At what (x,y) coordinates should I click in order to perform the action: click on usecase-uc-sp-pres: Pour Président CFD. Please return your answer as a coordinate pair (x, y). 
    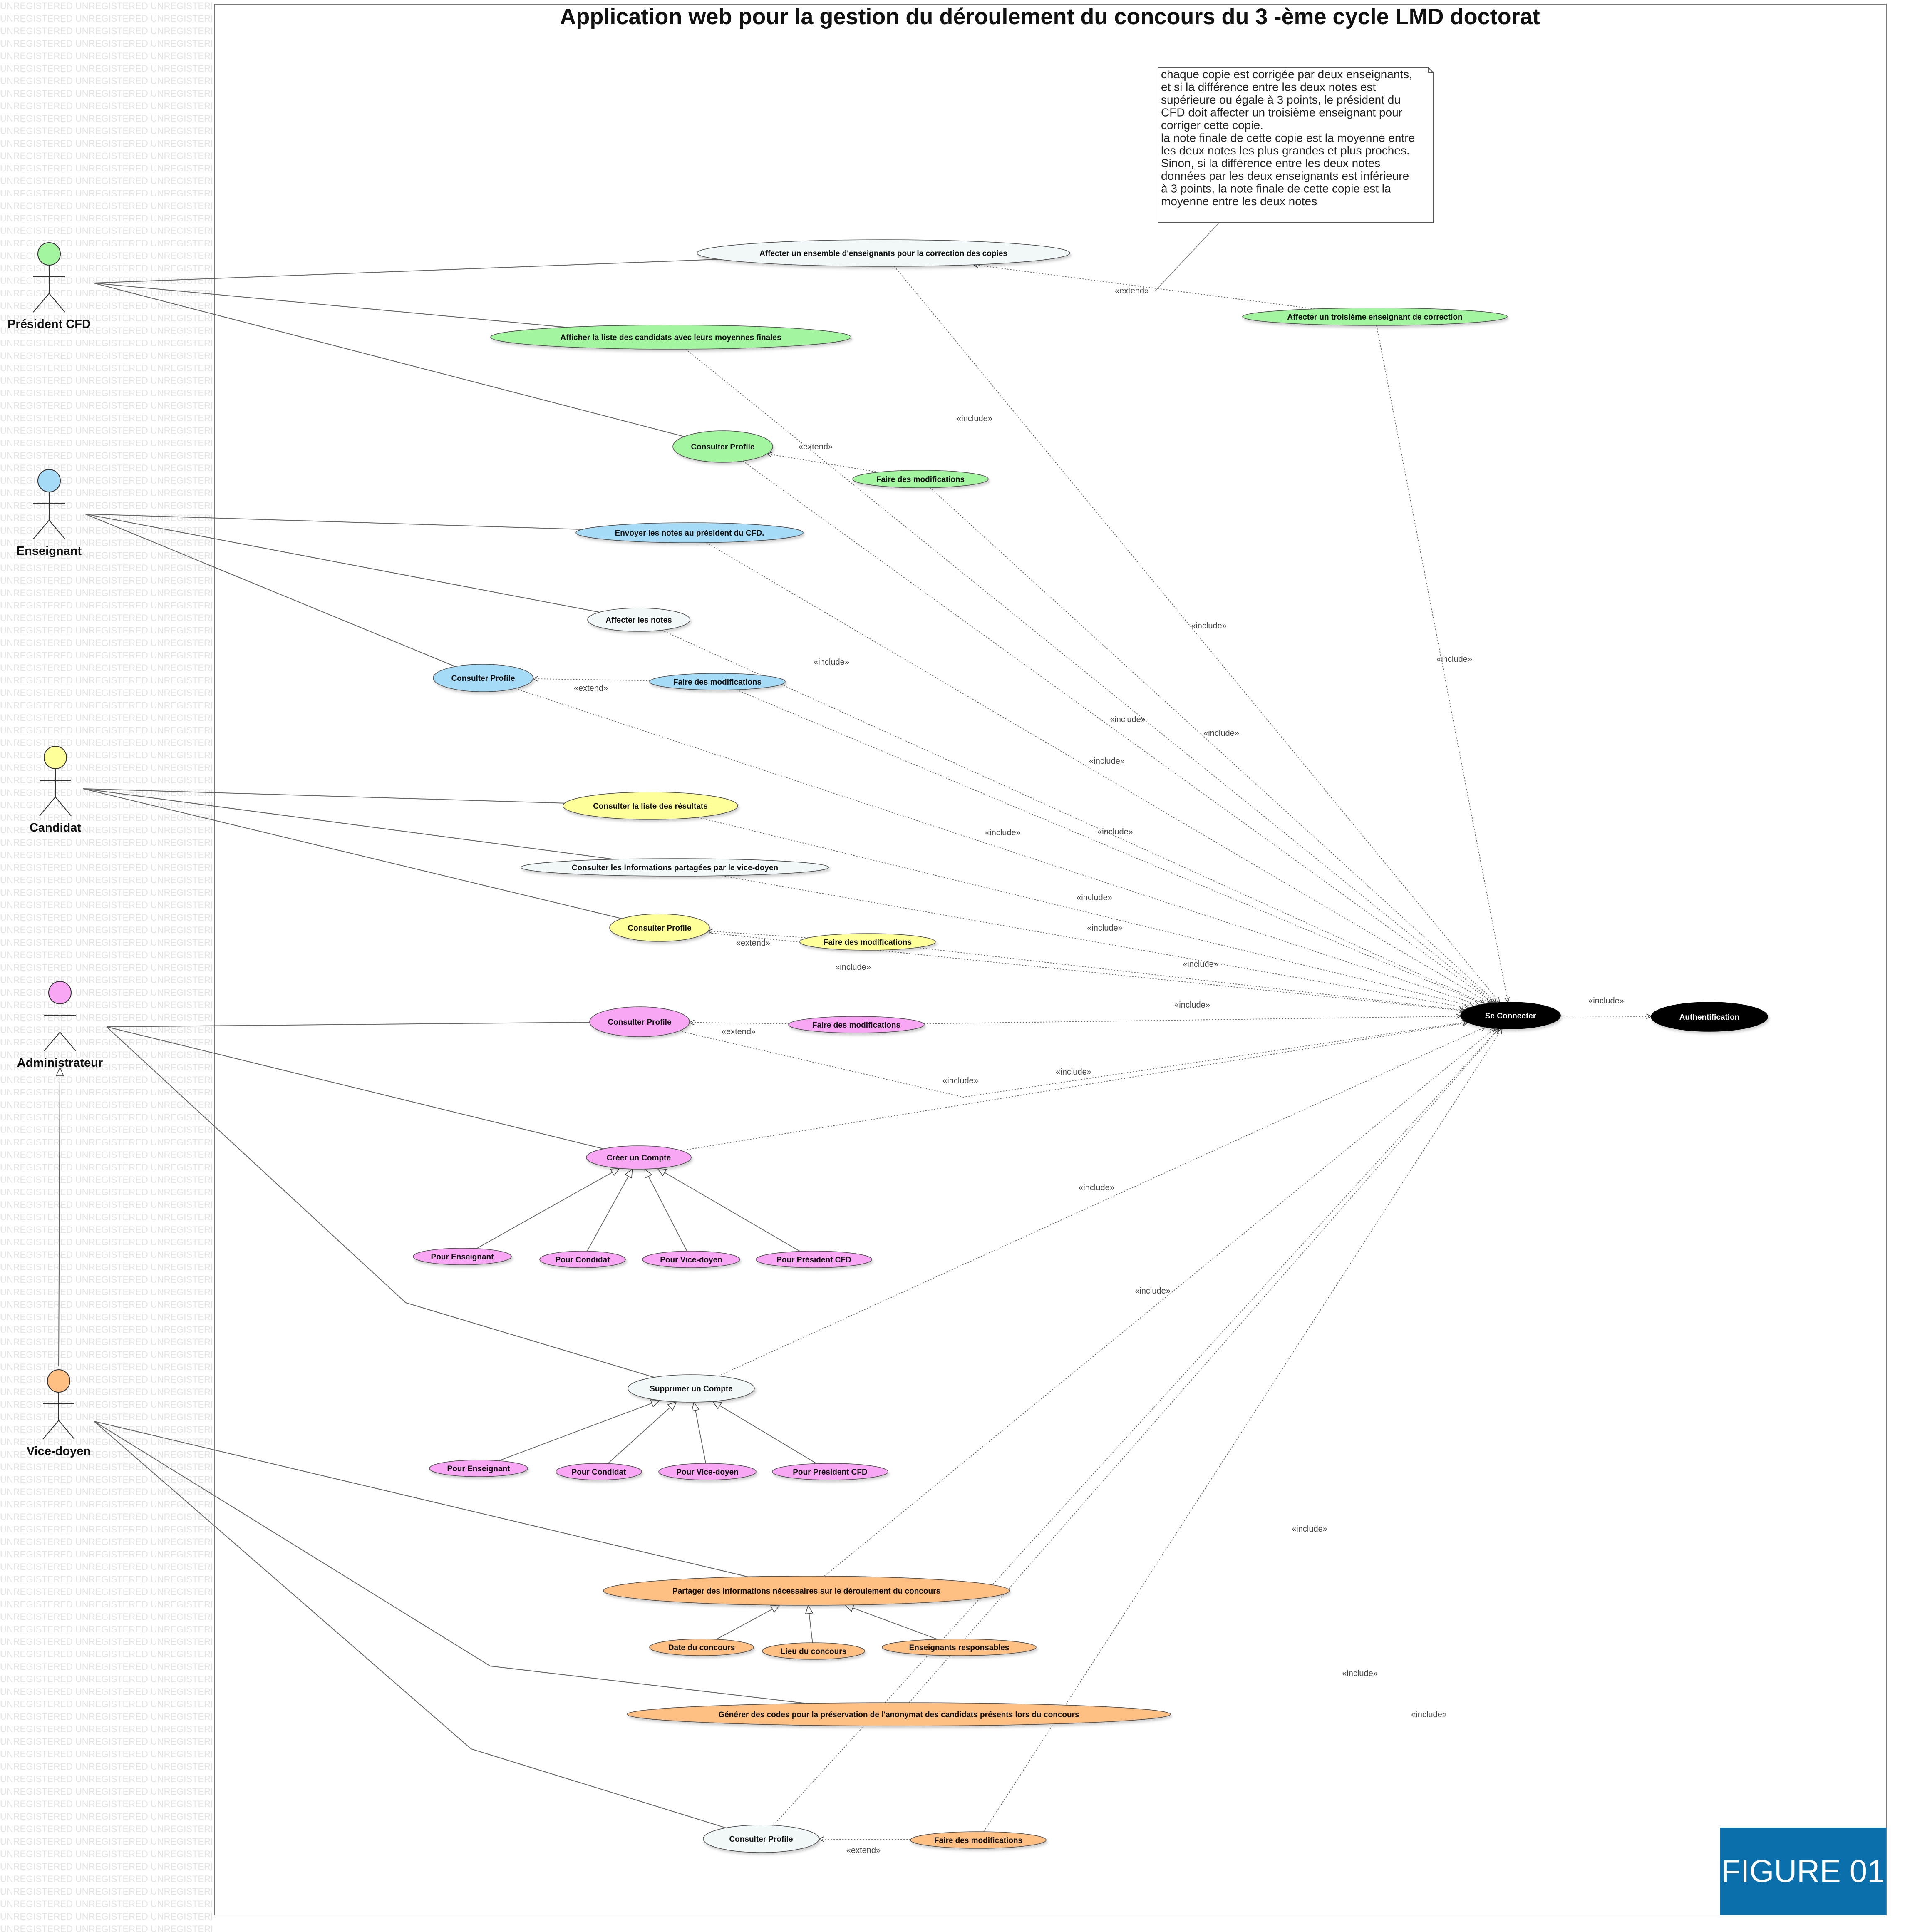
    Looking at the image, I should click on (830, 1471).